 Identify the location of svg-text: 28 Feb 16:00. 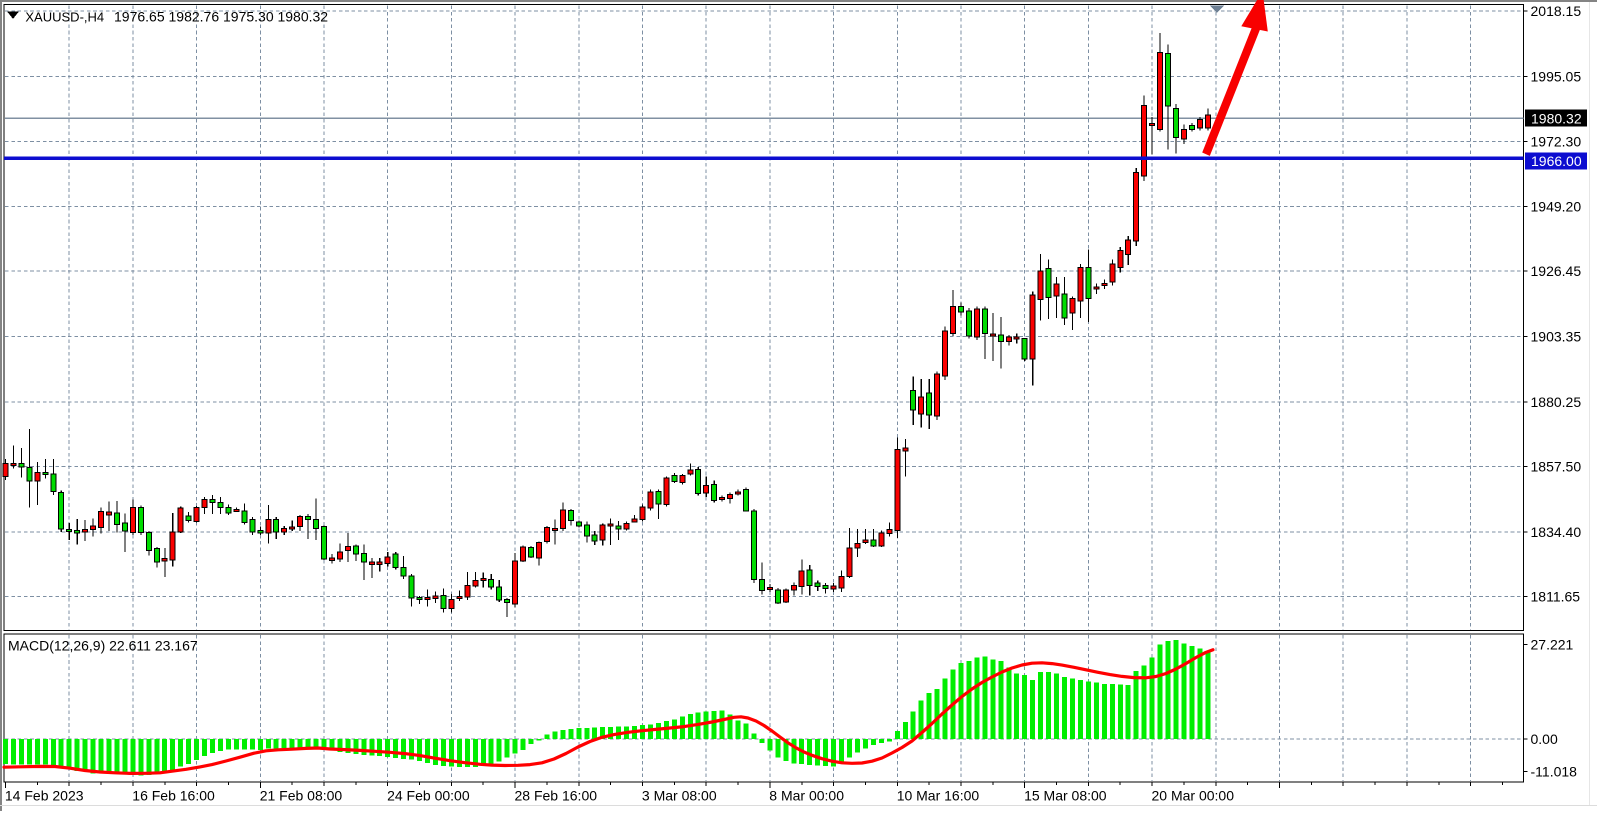
(556, 796).